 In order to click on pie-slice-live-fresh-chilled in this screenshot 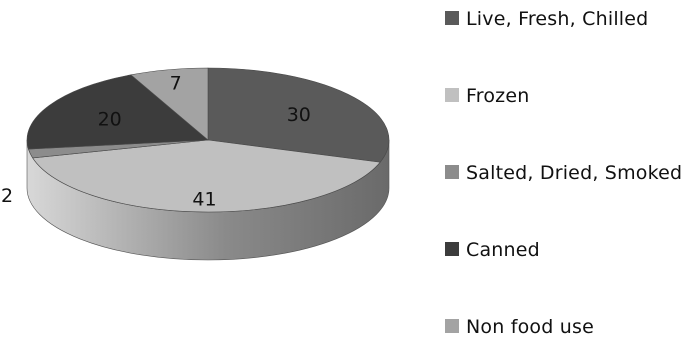, I will do `click(298, 115)`.